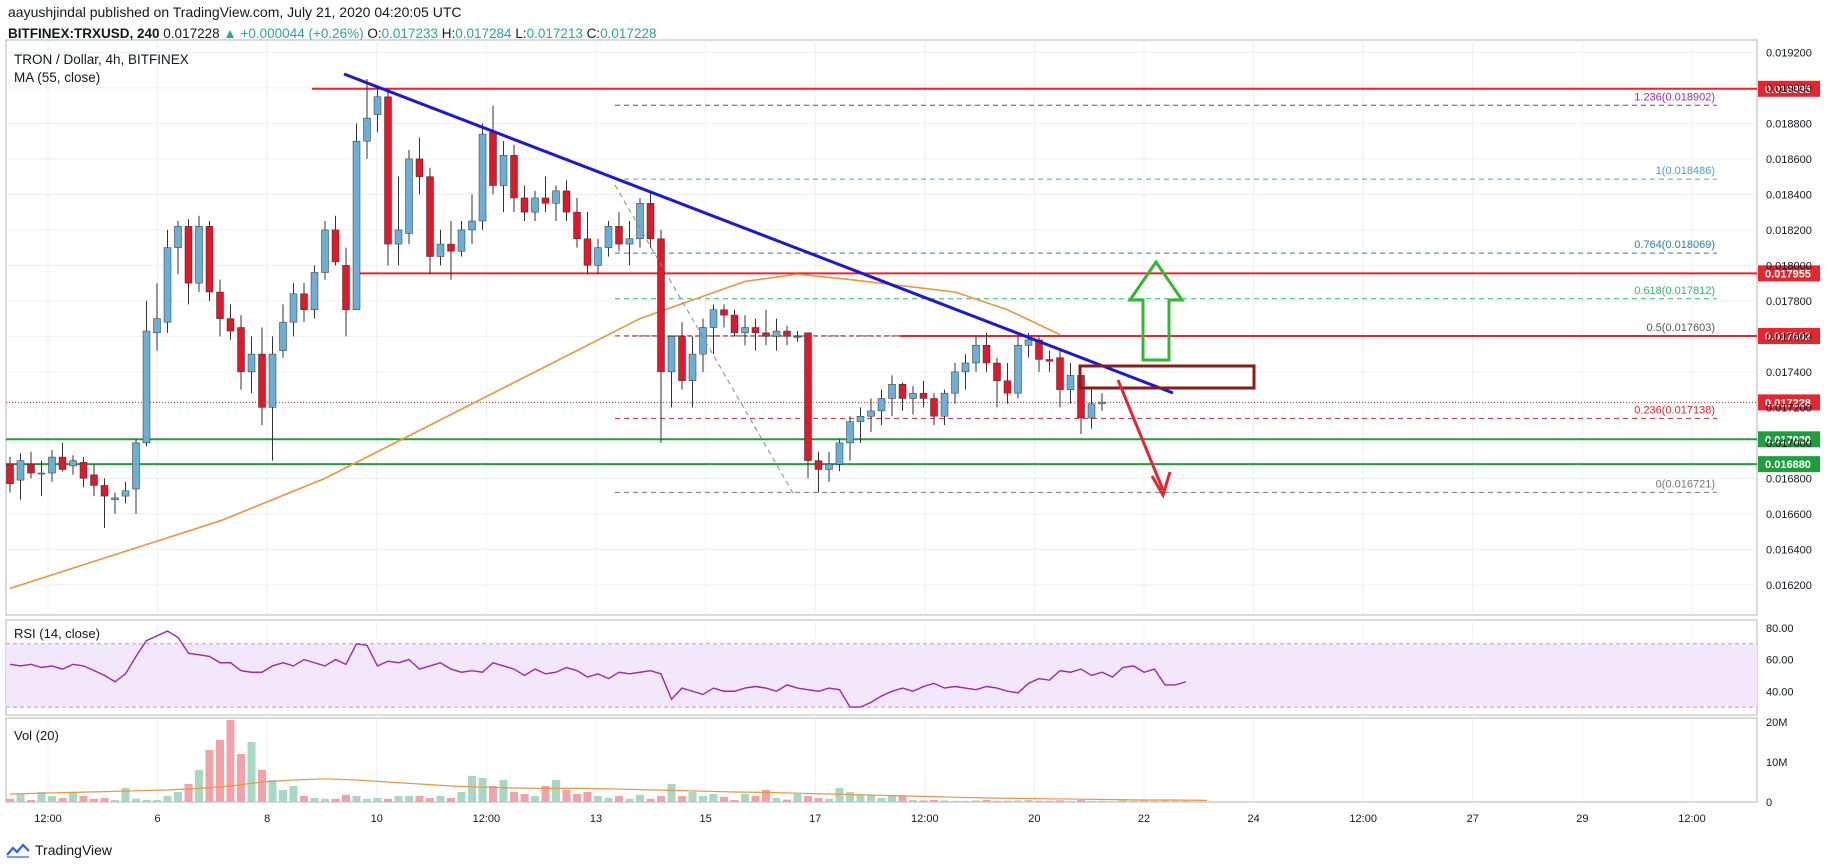 The width and height of the screenshot is (1828, 868). What do you see at coordinates (1789, 444) in the screenshot?
I see `y-tick-label: 0.017000` at bounding box center [1789, 444].